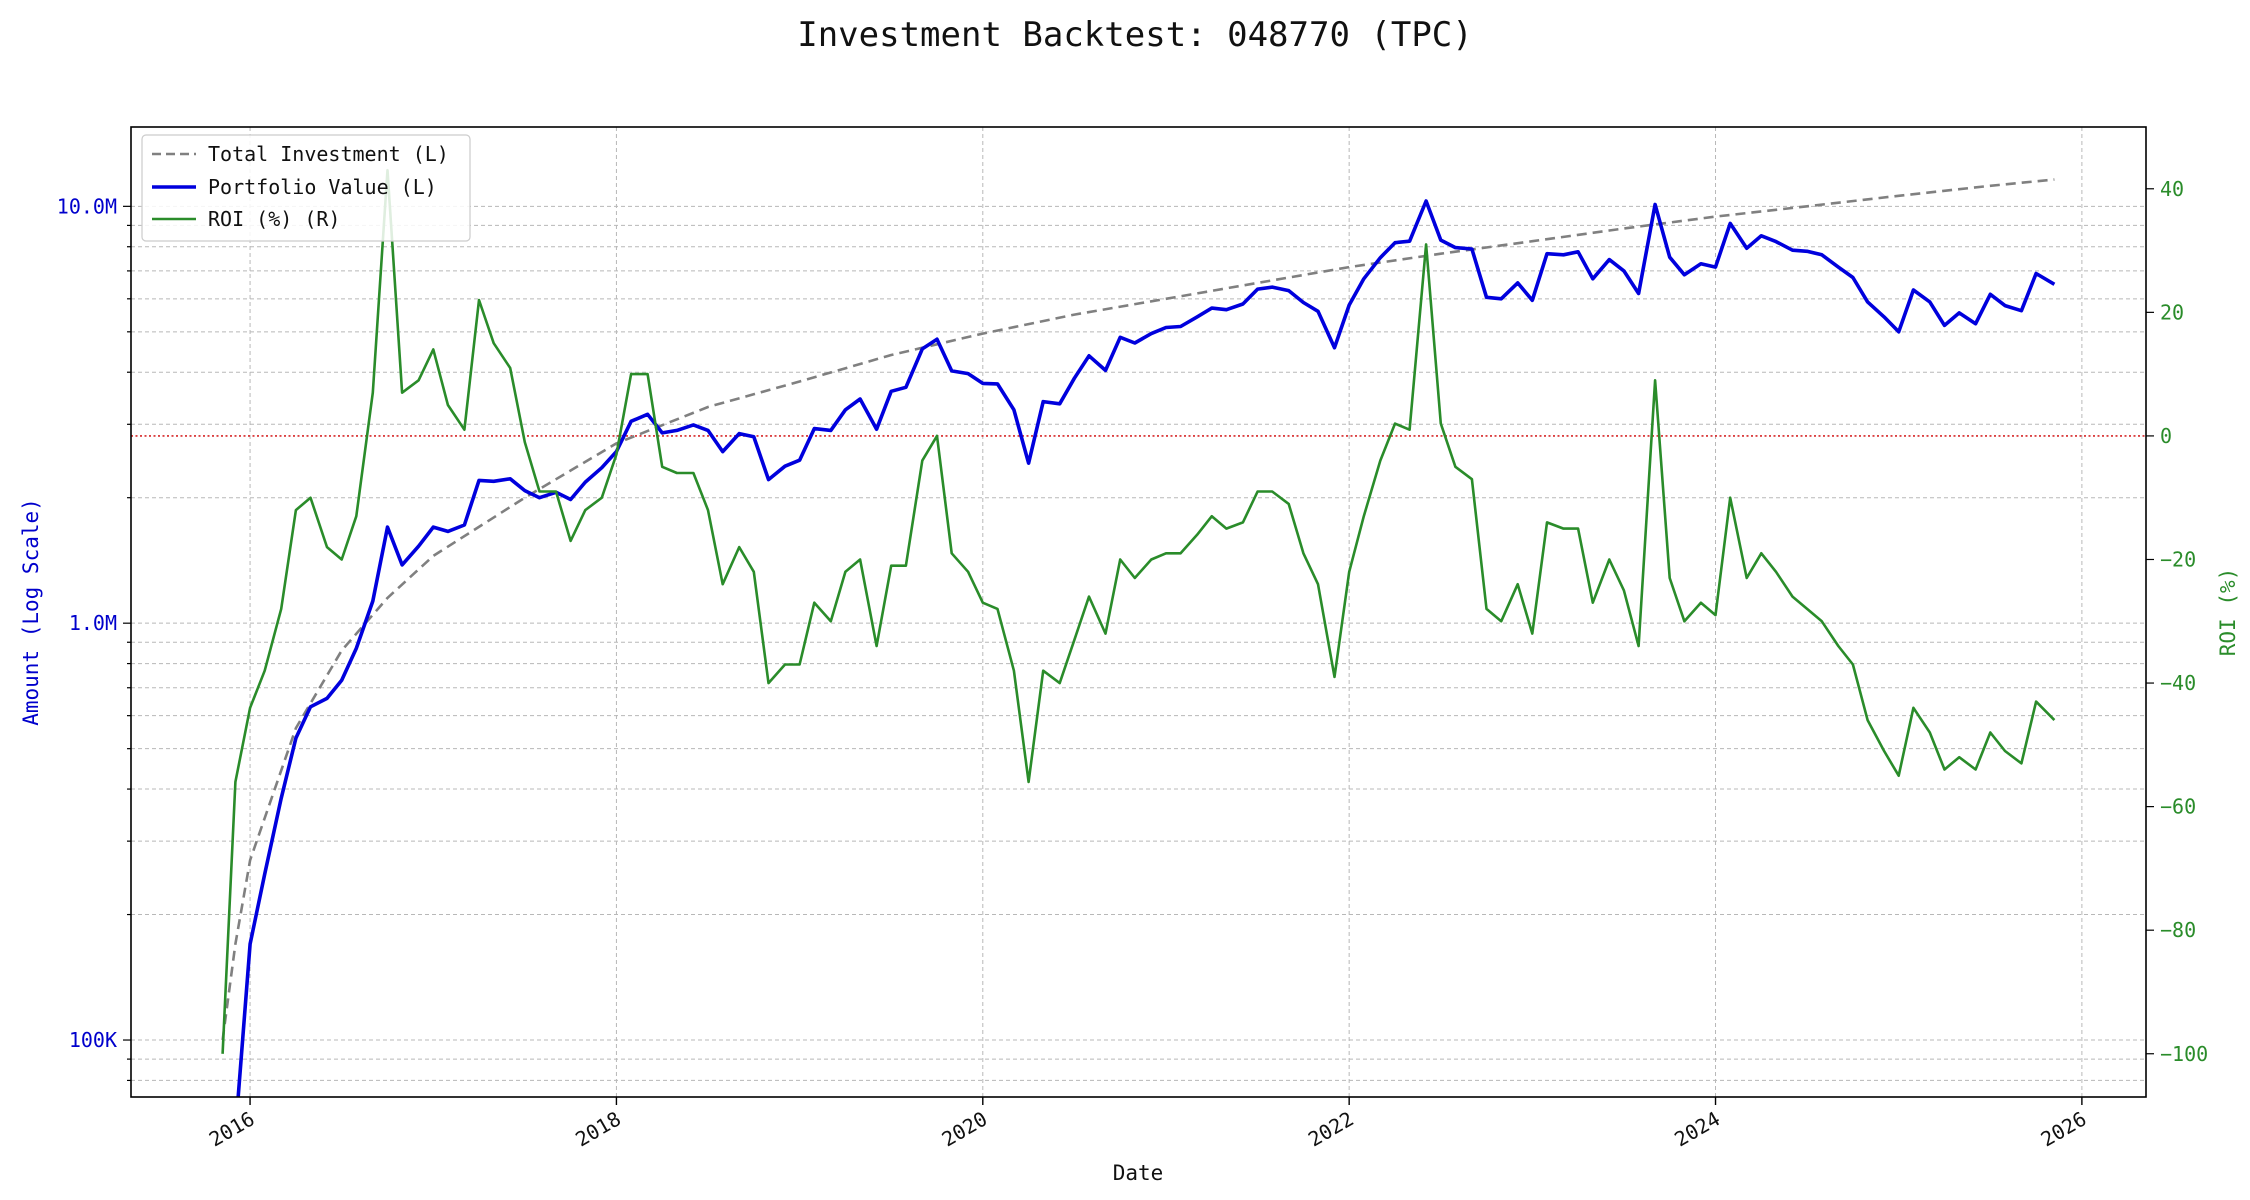 This screenshot has width=2250, height=1200. I want to click on right-tick-label: 40, so click(2172, 189).